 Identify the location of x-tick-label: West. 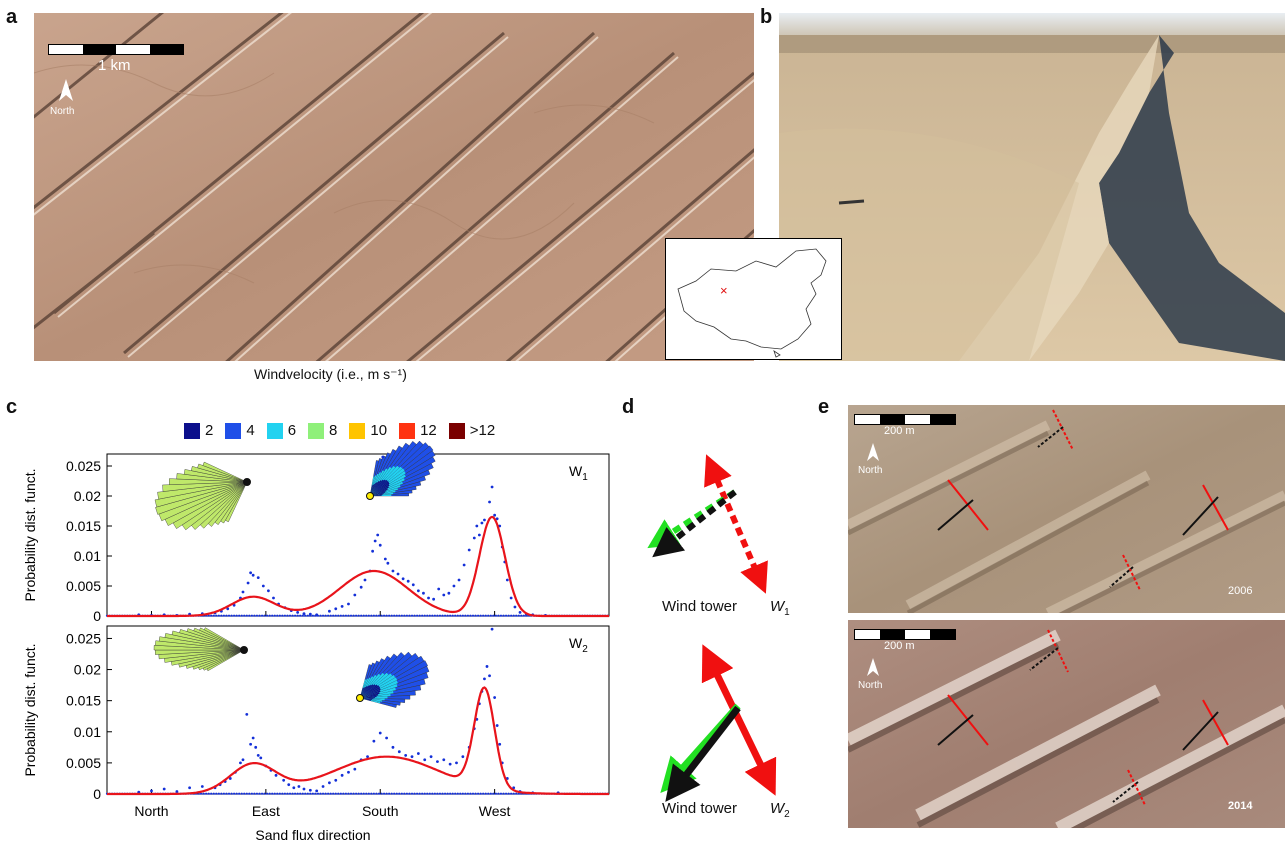
(495, 811).